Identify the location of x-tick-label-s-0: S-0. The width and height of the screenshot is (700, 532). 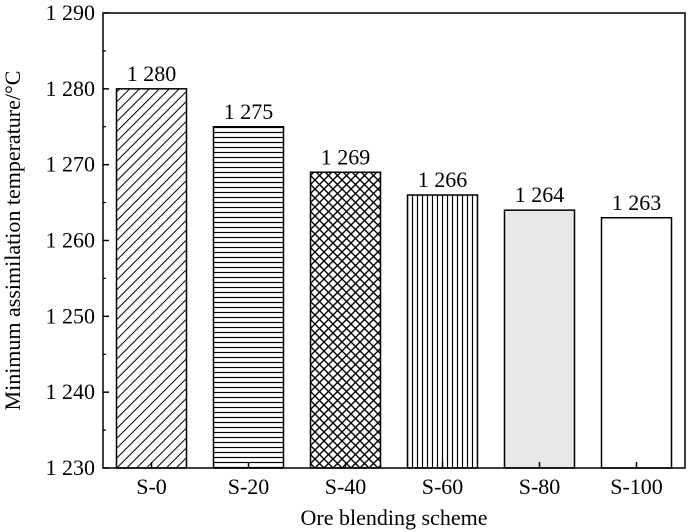
(151, 486).